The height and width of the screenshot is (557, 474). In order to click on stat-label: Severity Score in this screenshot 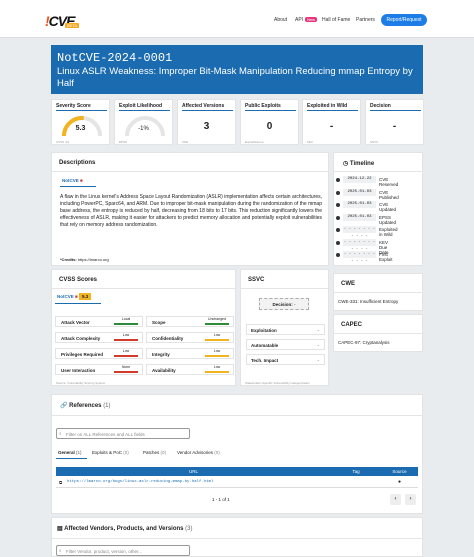, I will do `click(73, 106)`.